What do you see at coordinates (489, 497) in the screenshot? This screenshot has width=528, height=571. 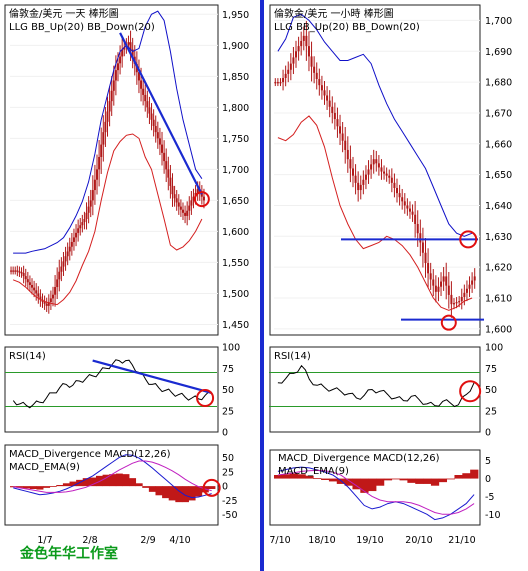 I see `right-macd-ytick-tick-2: -5` at bounding box center [489, 497].